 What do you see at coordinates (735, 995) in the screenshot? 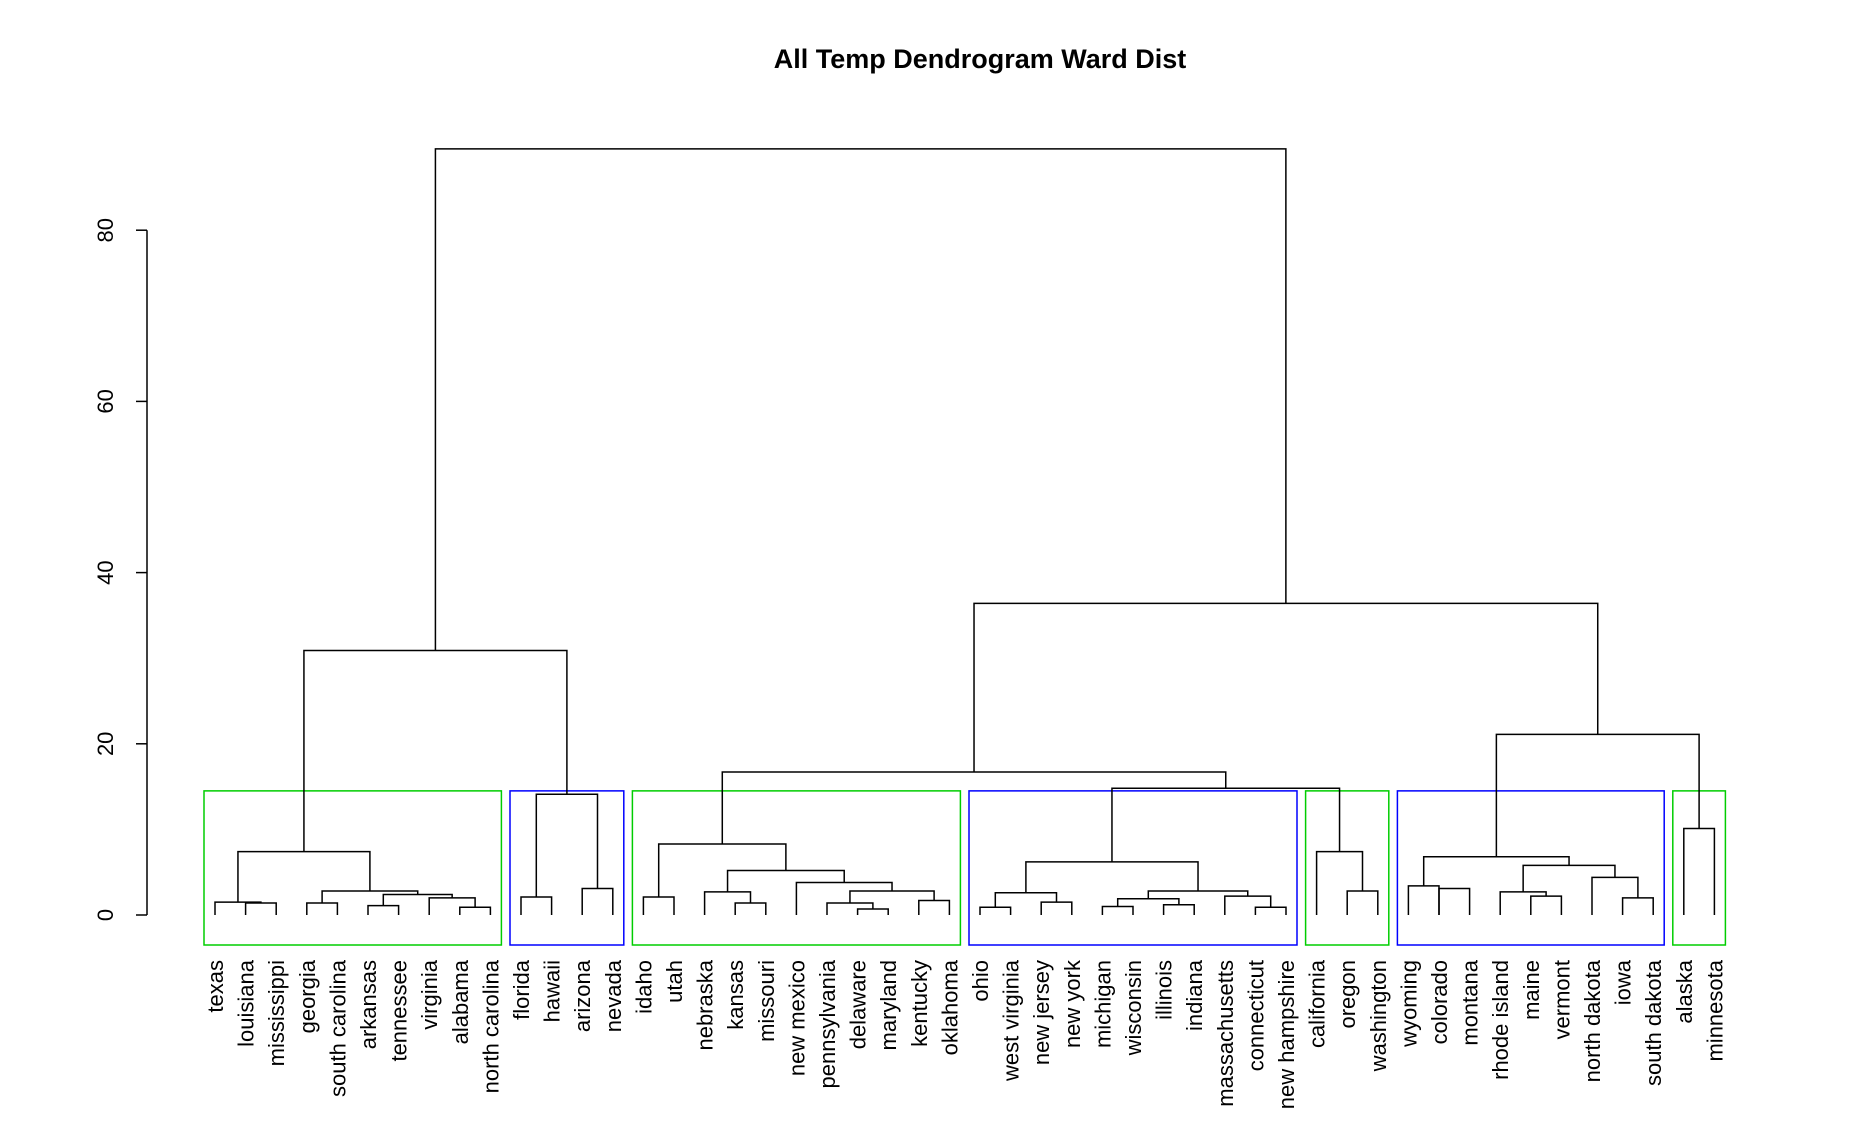
I see `leaf-label: kansas` at bounding box center [735, 995].